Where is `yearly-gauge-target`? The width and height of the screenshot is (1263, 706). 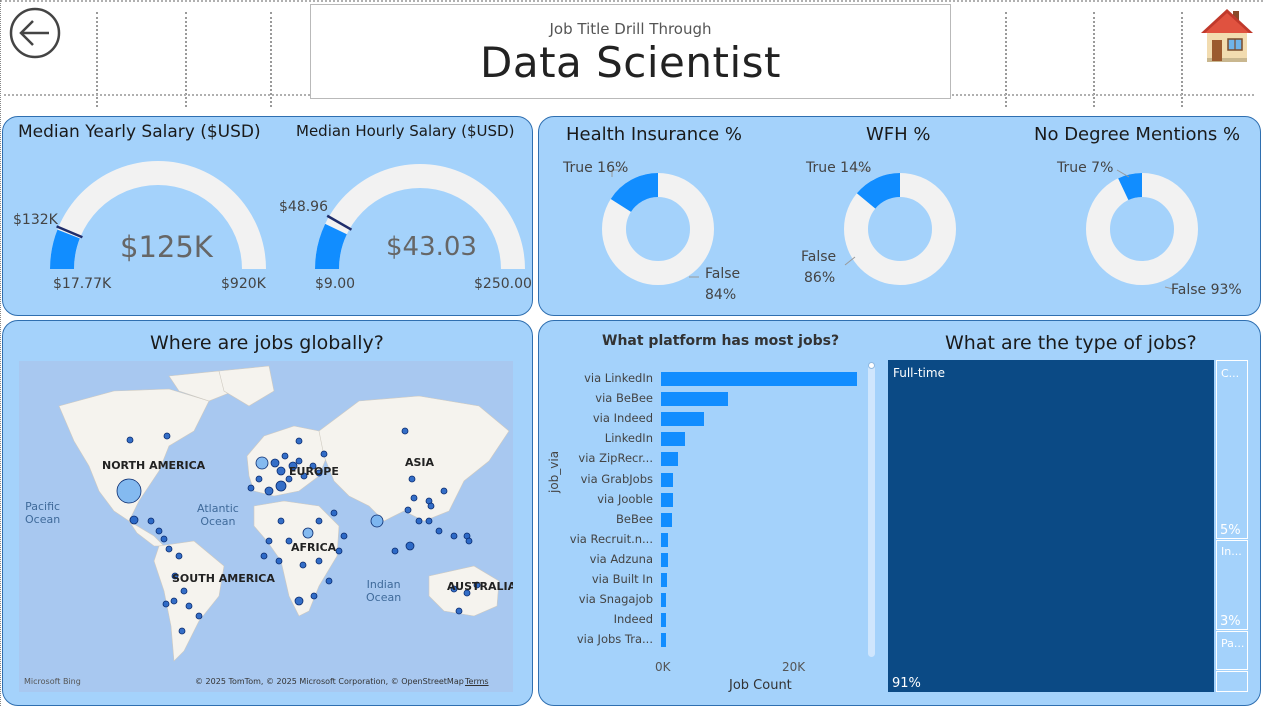
yearly-gauge-target is located at coordinates (69, 232).